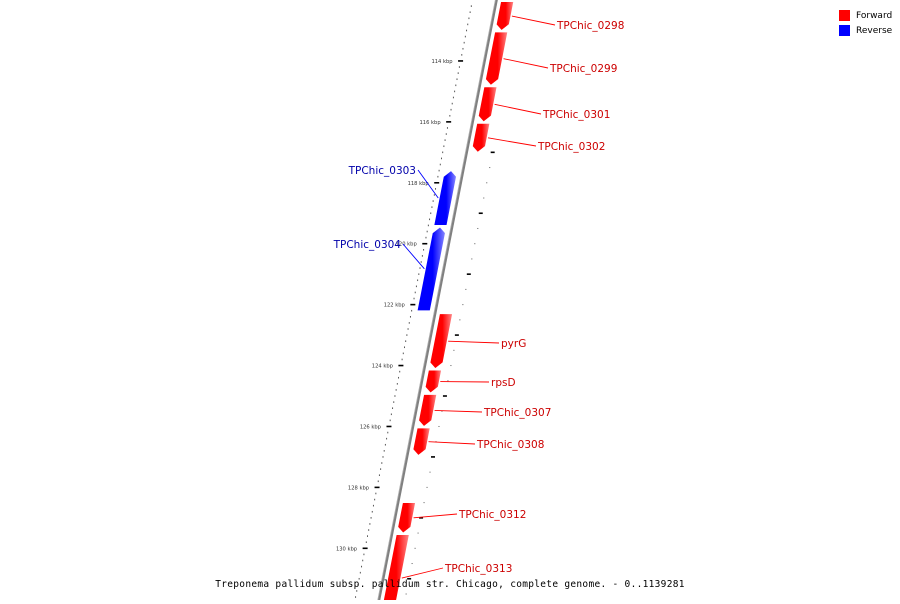  I want to click on legend-forward: Forward, so click(865, 15).